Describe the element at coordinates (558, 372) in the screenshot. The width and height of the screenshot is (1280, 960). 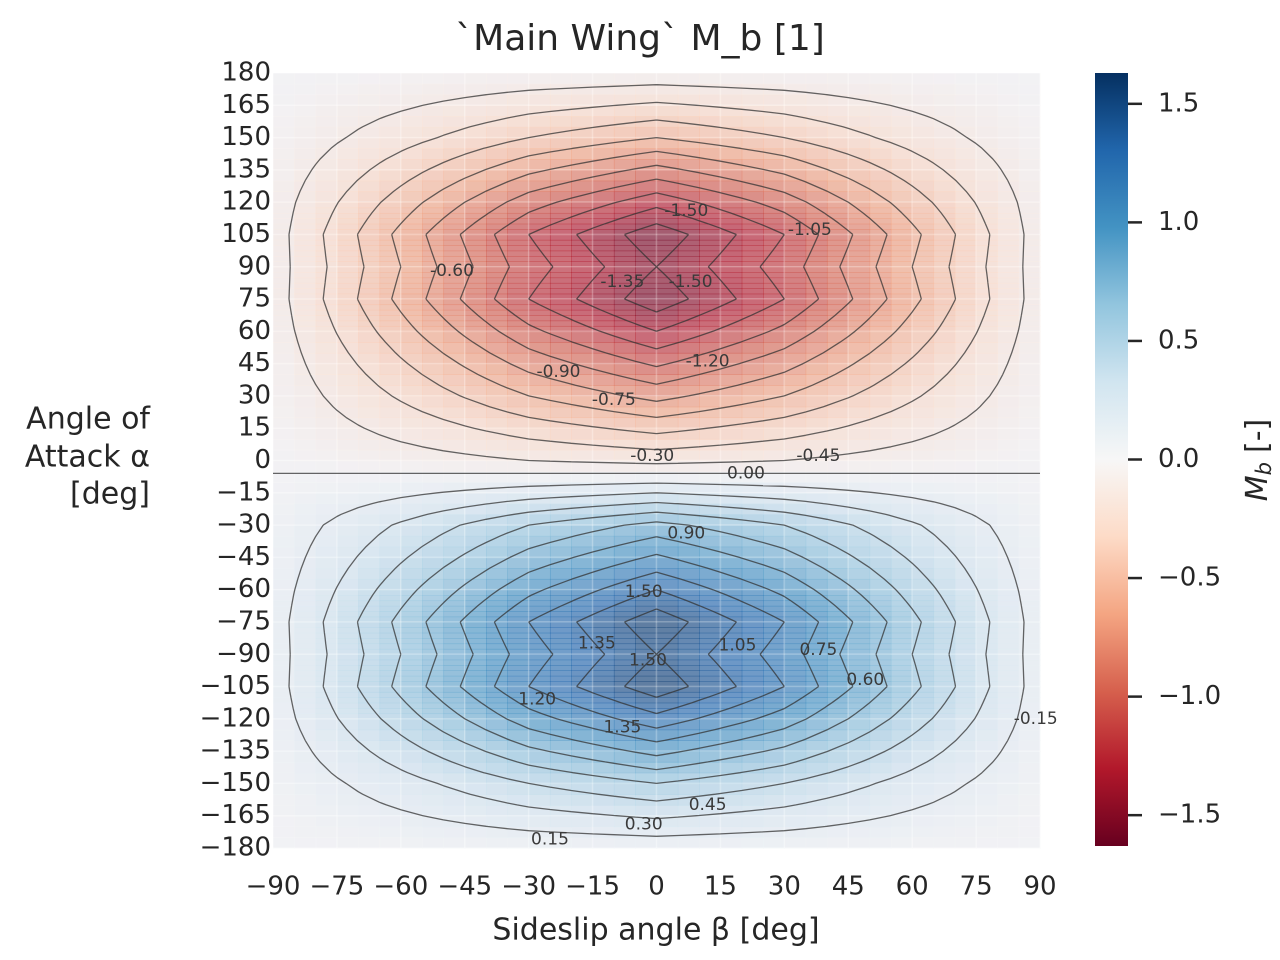
I see `contour-label: -0.90` at that location.